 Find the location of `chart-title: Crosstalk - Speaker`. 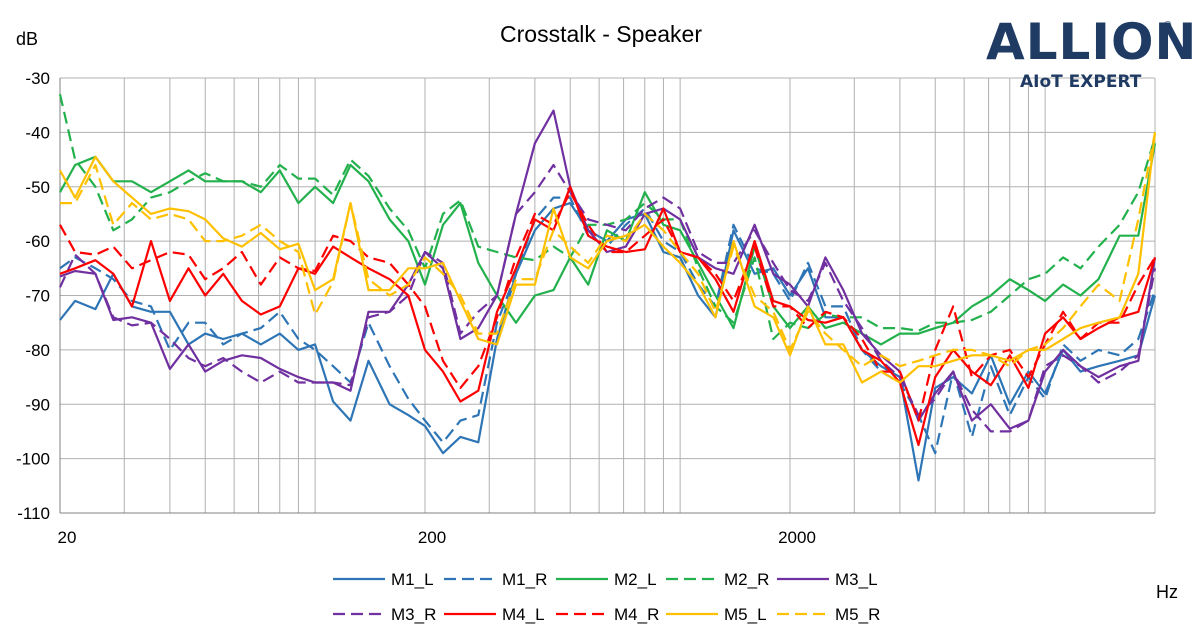

chart-title: Crosstalk - Speaker is located at coordinates (601, 34).